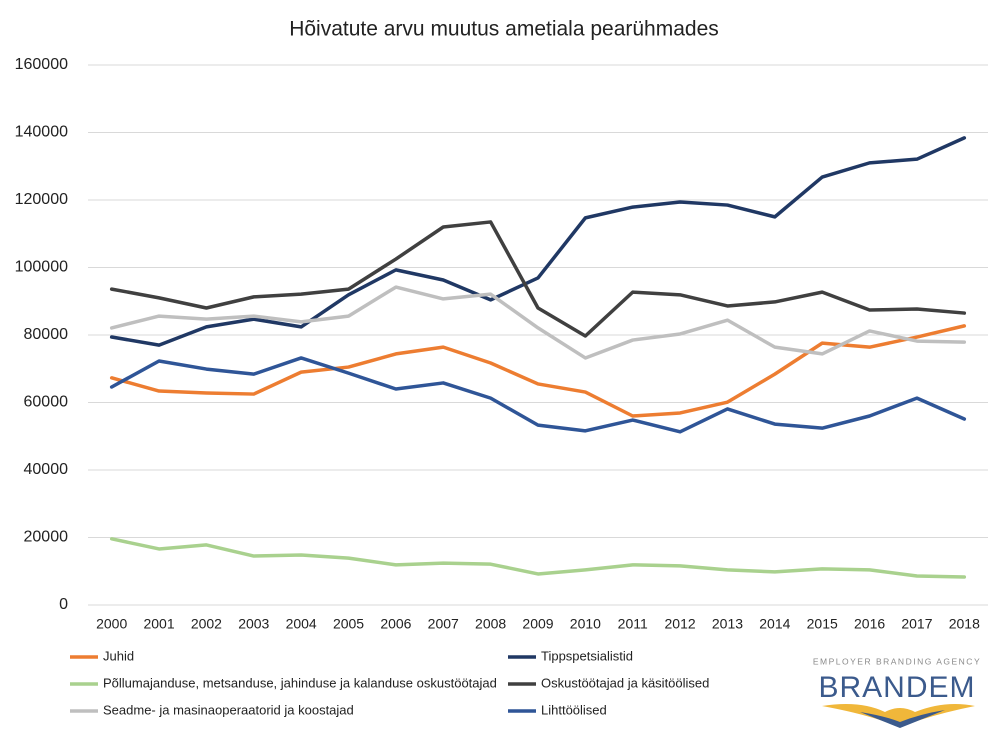 The width and height of the screenshot is (1008, 732). I want to click on x-tick-label: 2017, so click(916, 624).